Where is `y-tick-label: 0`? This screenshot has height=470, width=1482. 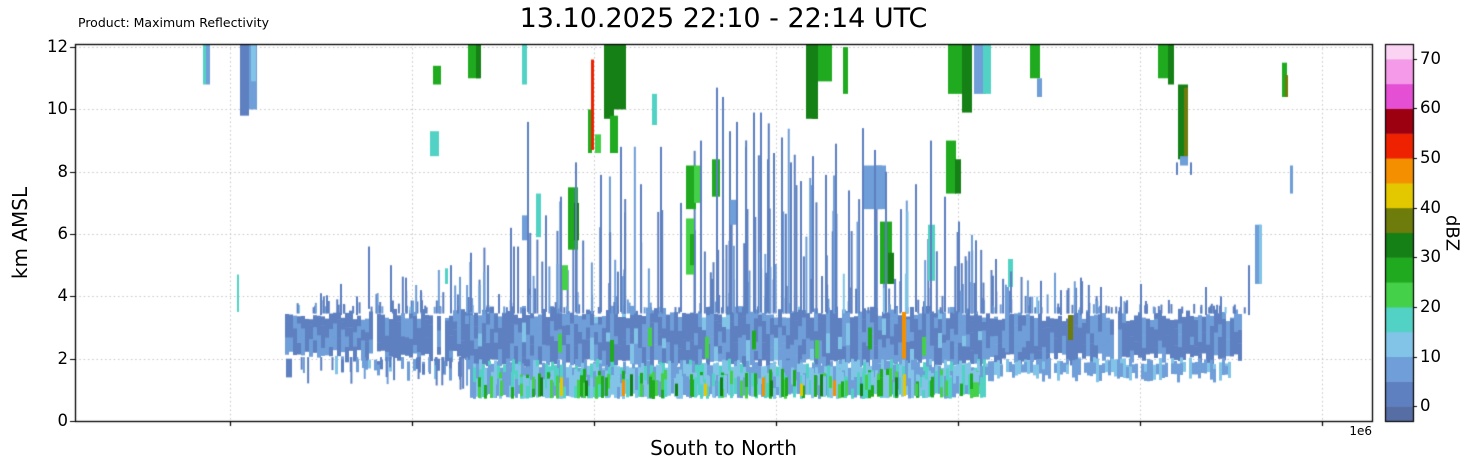
y-tick-label: 0 is located at coordinates (63, 420).